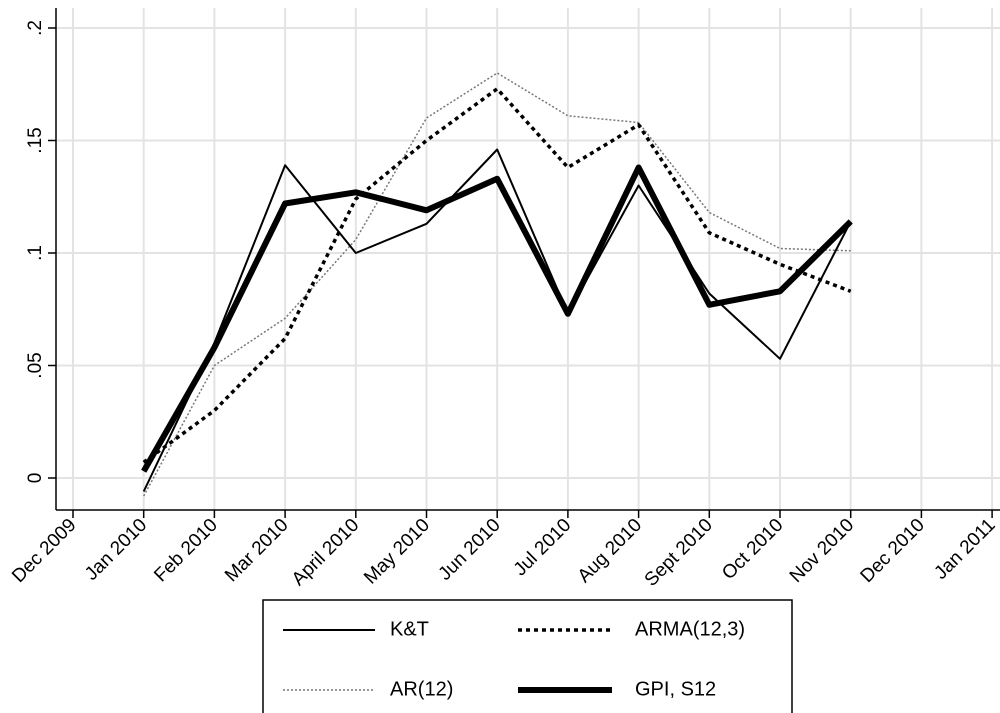  Describe the element at coordinates (409, 629) in the screenshot. I see `legend-label-k-t: K&T` at that location.